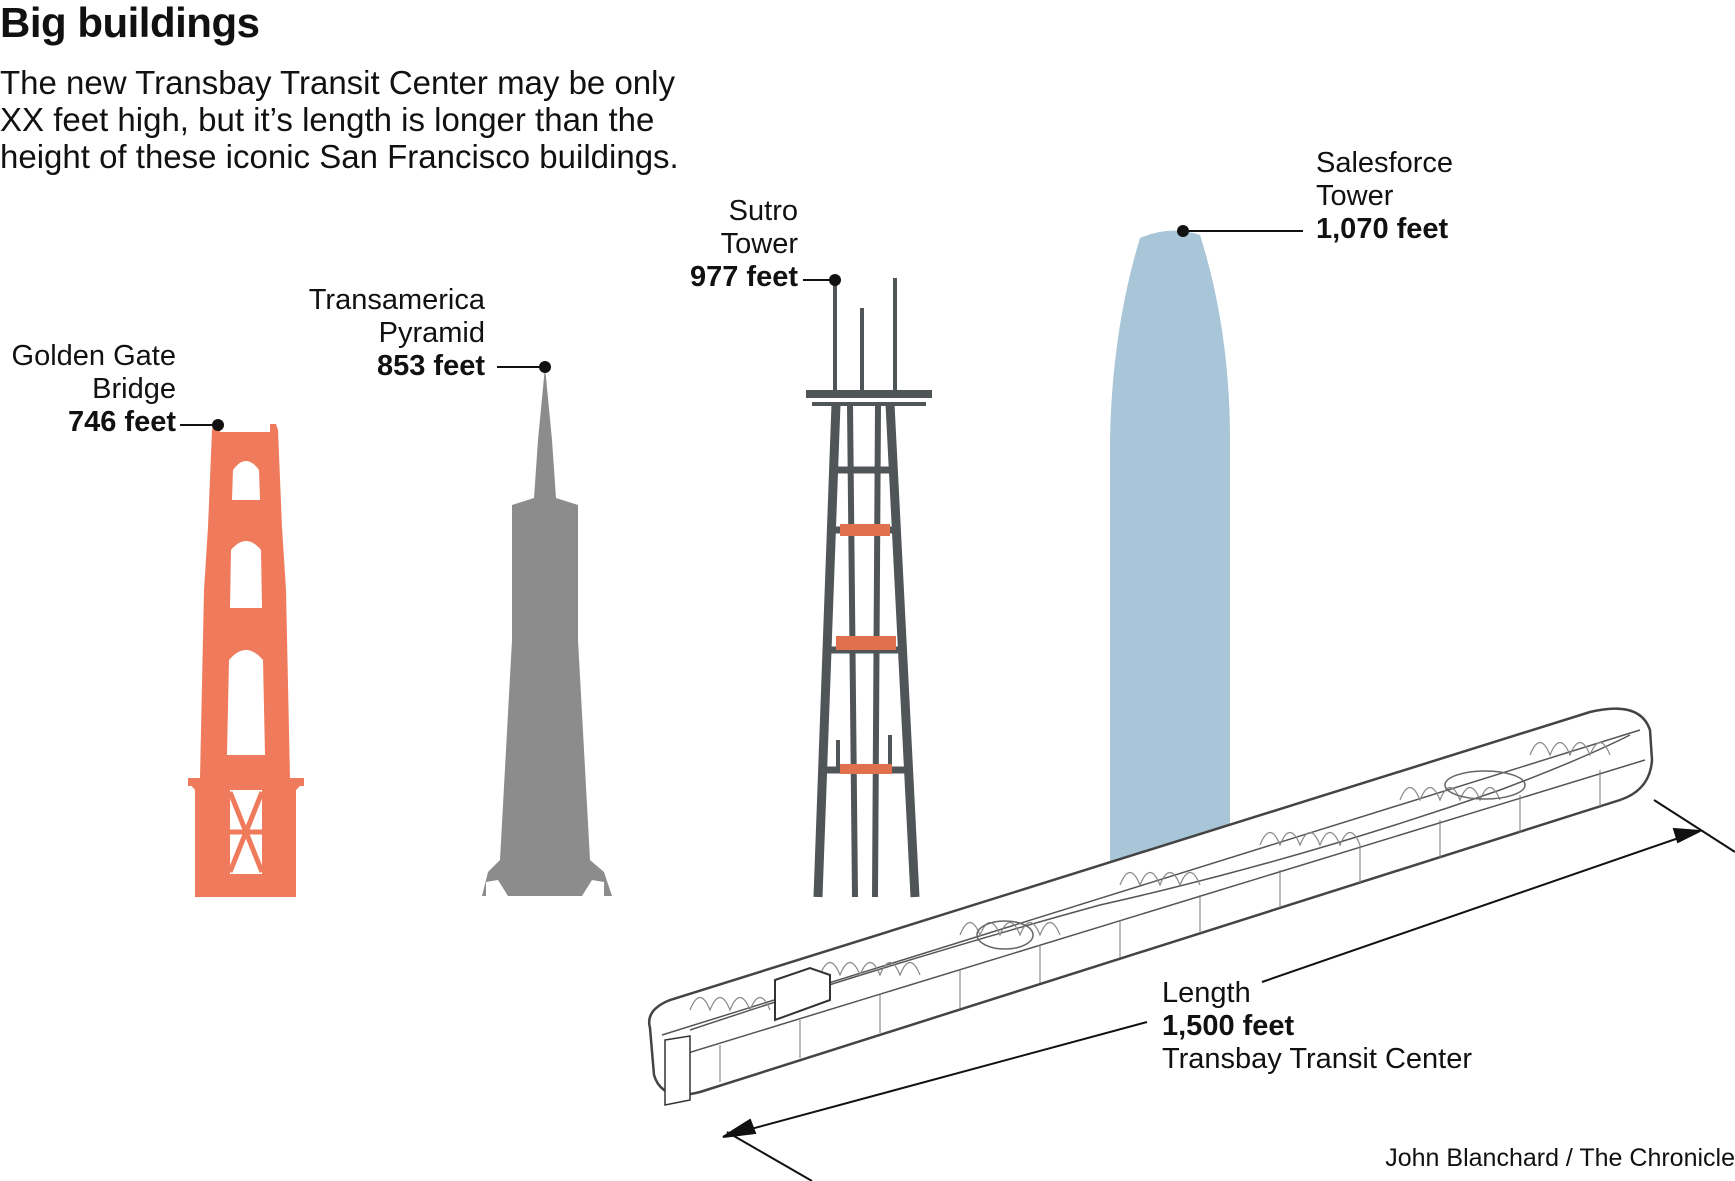 This screenshot has height=1181, width=1735. I want to click on length-heading: Length, so click(1206, 993).